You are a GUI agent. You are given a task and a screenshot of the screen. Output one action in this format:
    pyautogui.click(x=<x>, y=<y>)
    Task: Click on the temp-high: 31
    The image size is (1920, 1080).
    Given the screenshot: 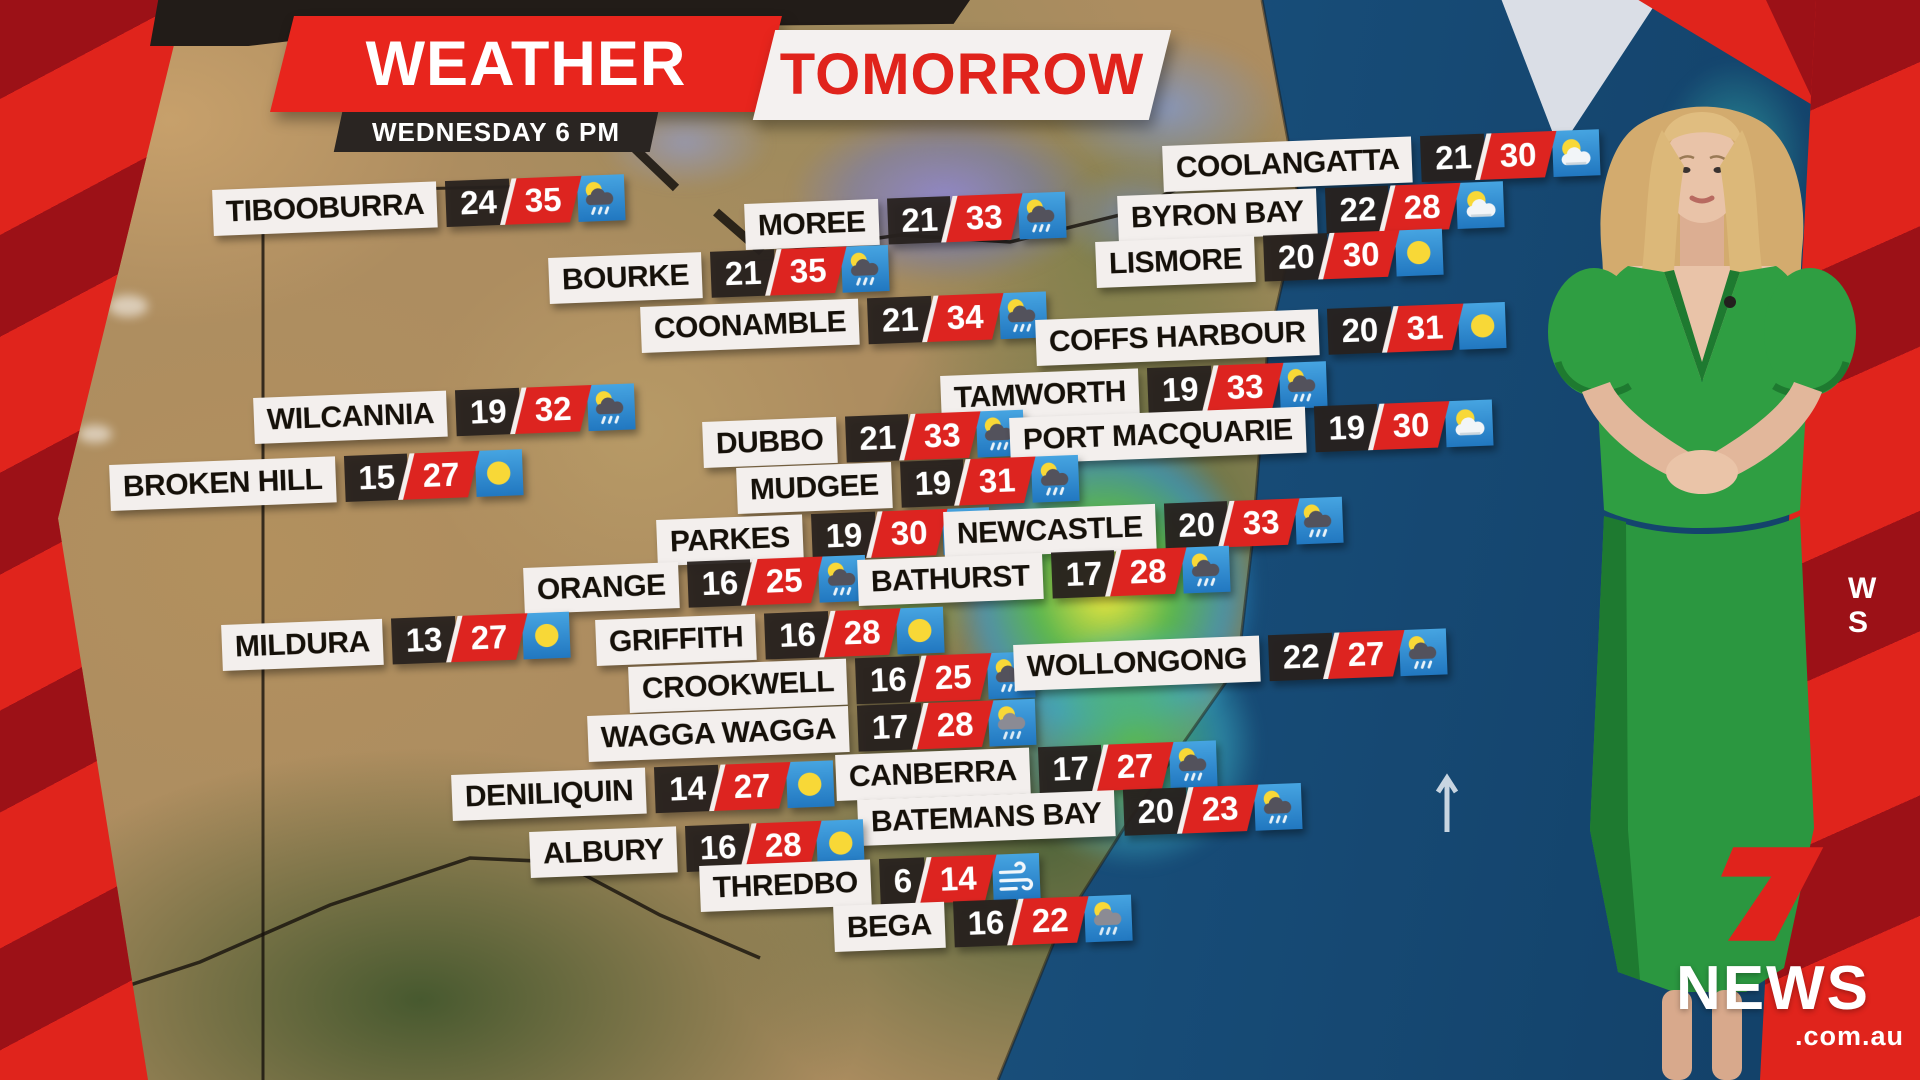 What is the action you would take?
    pyautogui.click(x=995, y=481)
    